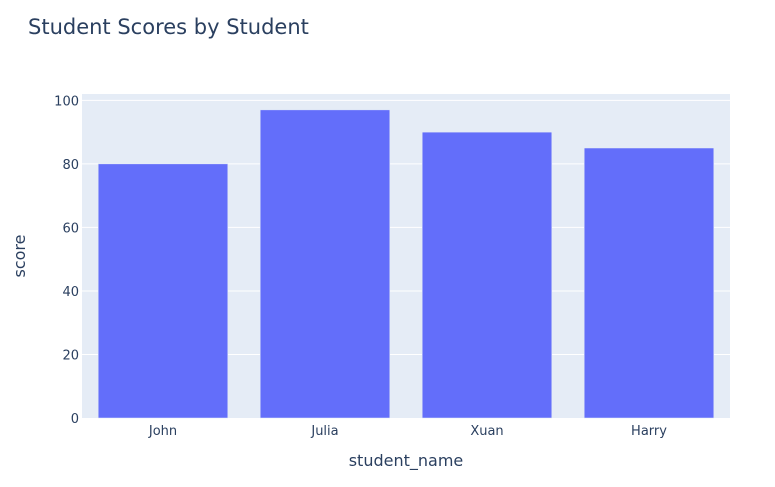 The height and width of the screenshot is (487, 775). What do you see at coordinates (162, 431) in the screenshot?
I see `x-tick-label: John` at bounding box center [162, 431].